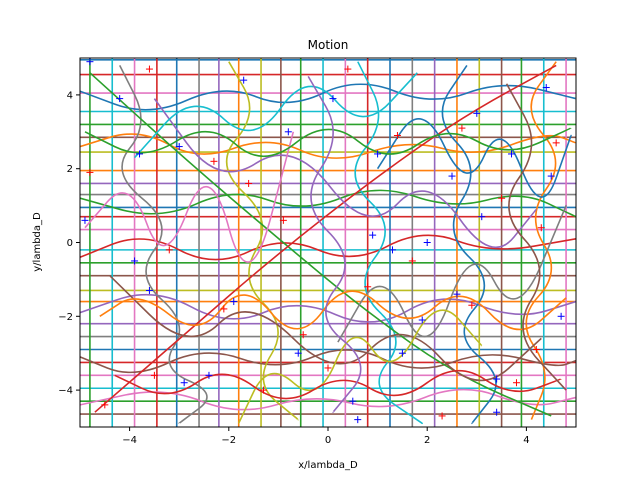 This screenshot has width=640, height=480. I want to click on x-tick-label: 0, so click(328, 440).